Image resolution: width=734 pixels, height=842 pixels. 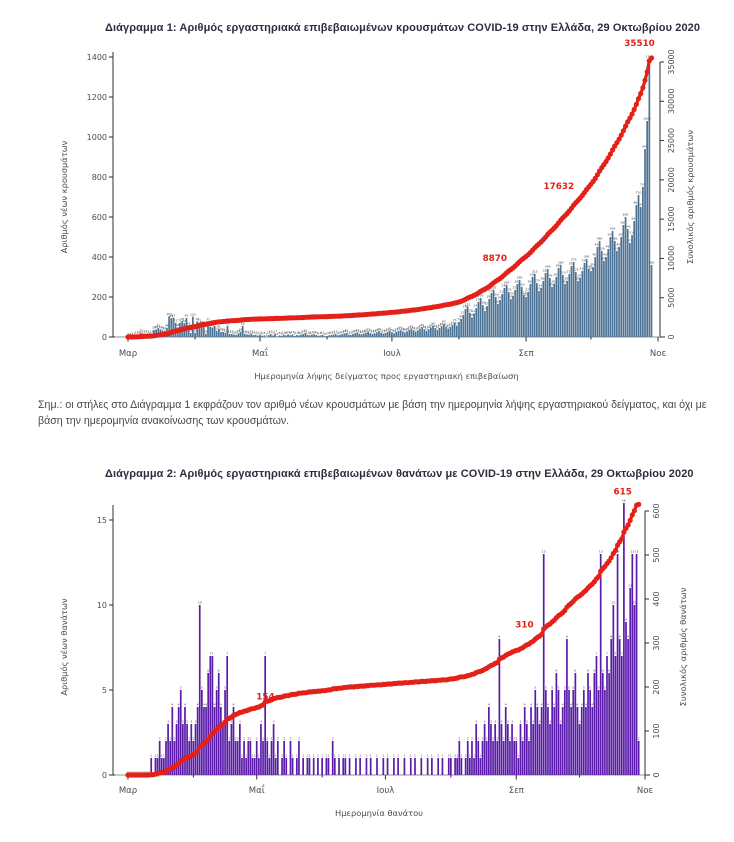 I want to click on svg-text: 245, so click(x=505, y=286).